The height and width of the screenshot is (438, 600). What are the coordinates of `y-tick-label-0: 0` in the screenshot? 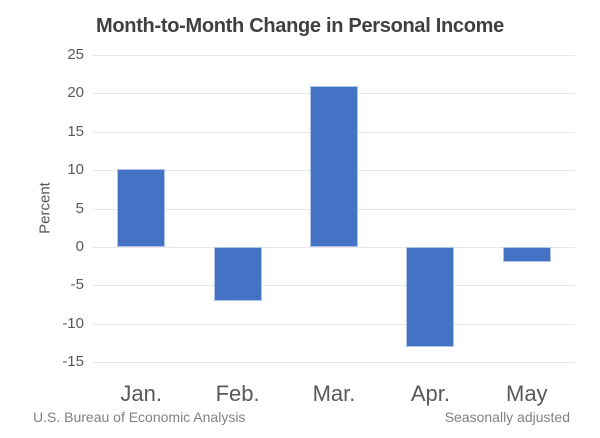 It's located at (79, 246).